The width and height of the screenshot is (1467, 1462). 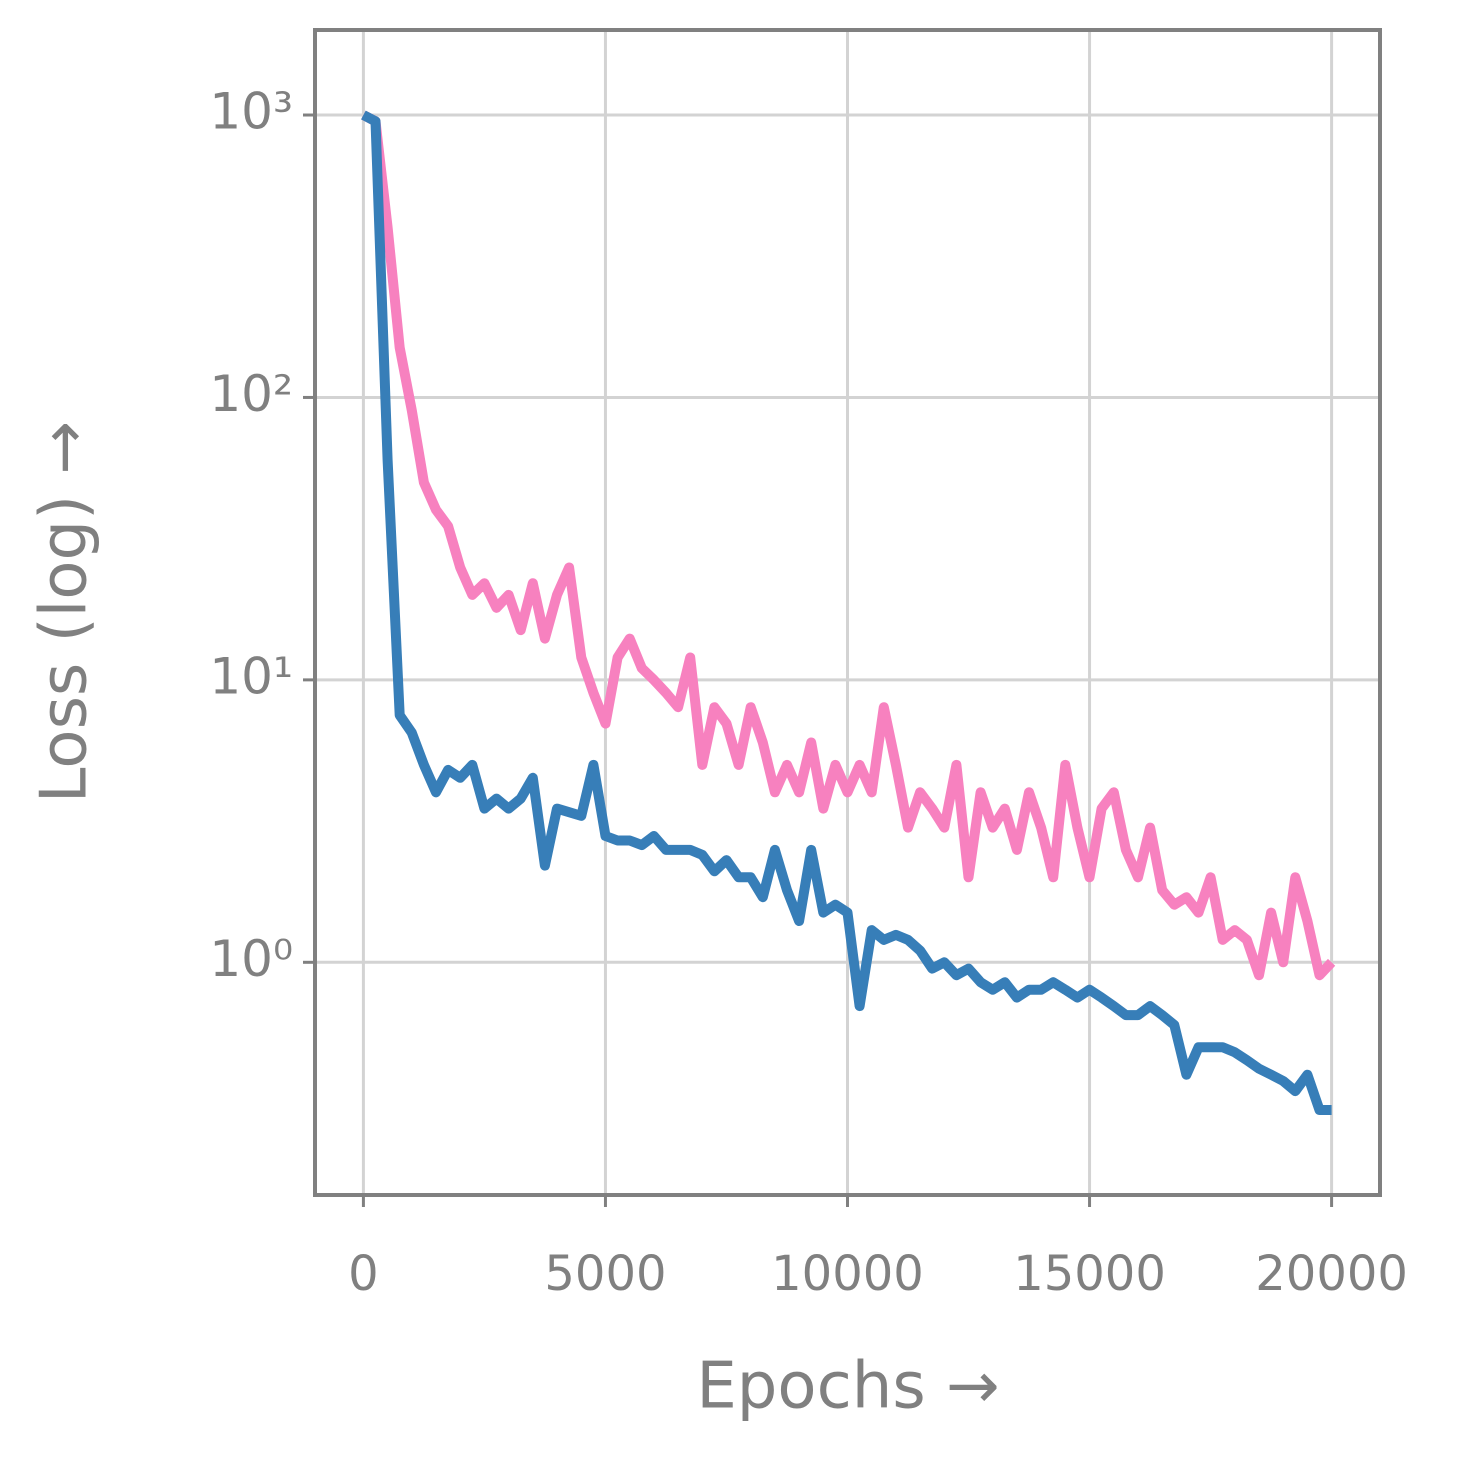 What do you see at coordinates (847, 1274) in the screenshot?
I see `x-tick-label: 10000` at bounding box center [847, 1274].